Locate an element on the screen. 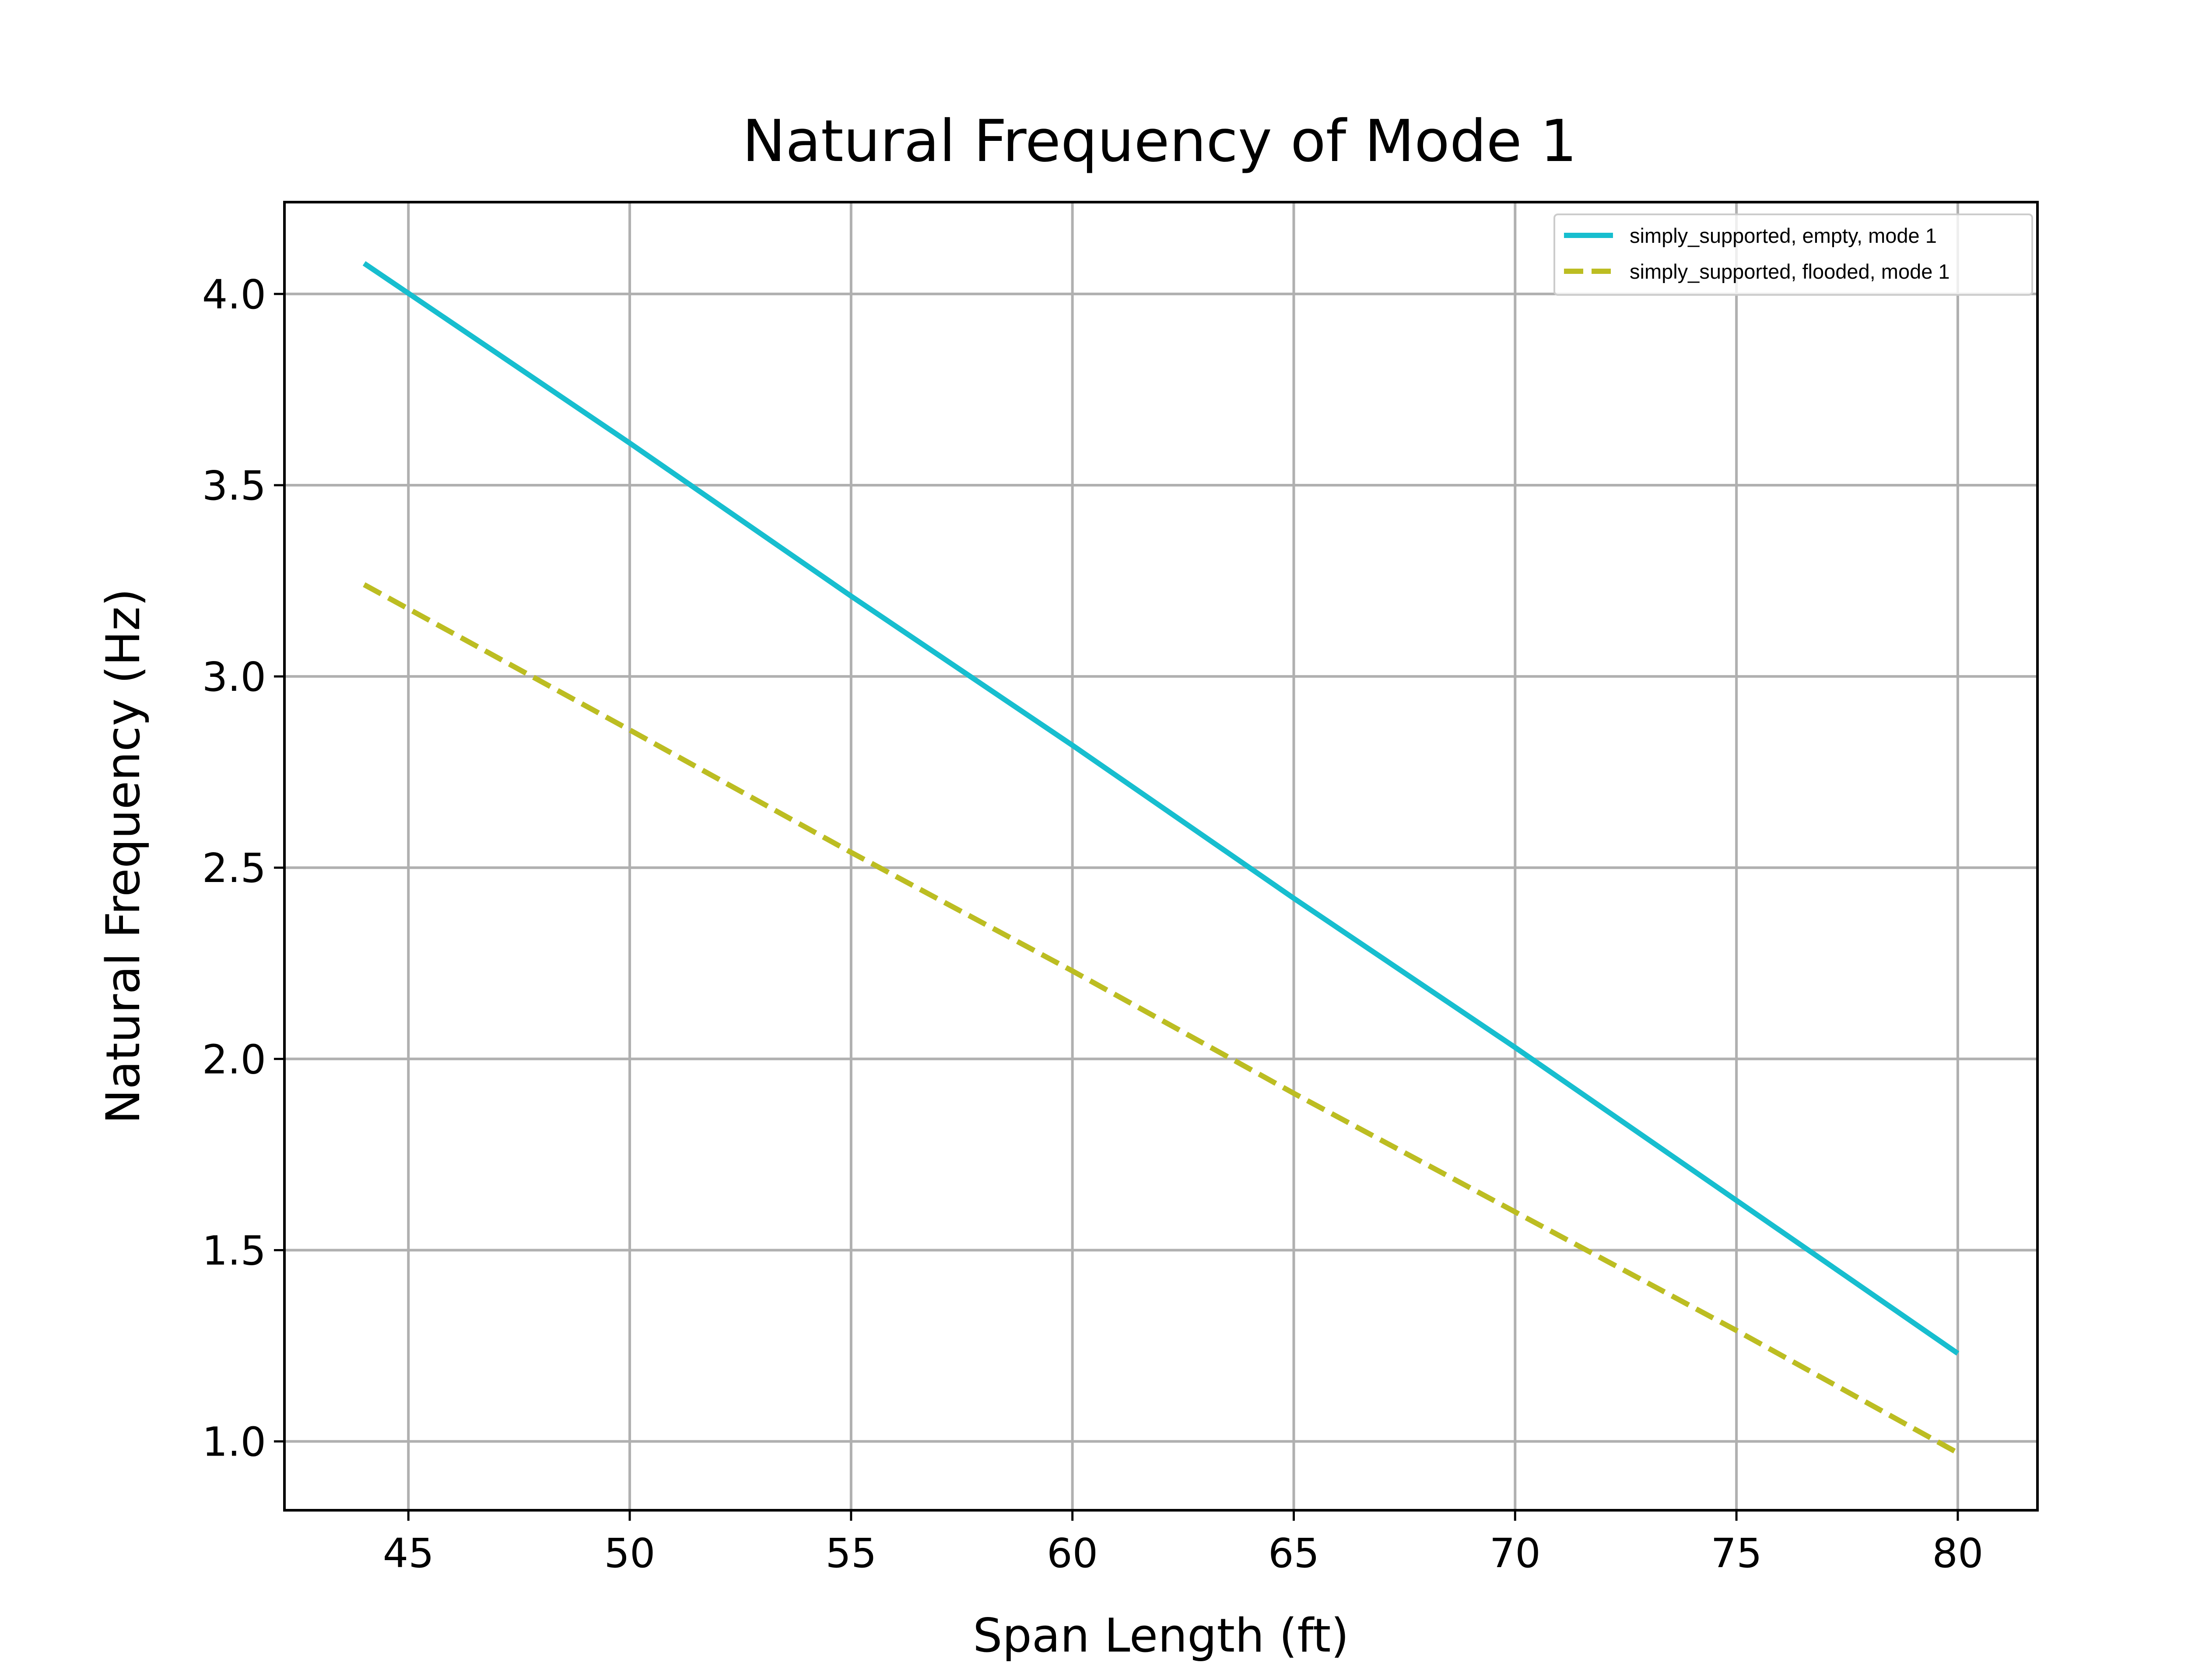 This screenshot has height=1680, width=2188. x-tick-label: 65 is located at coordinates (1293, 1553).